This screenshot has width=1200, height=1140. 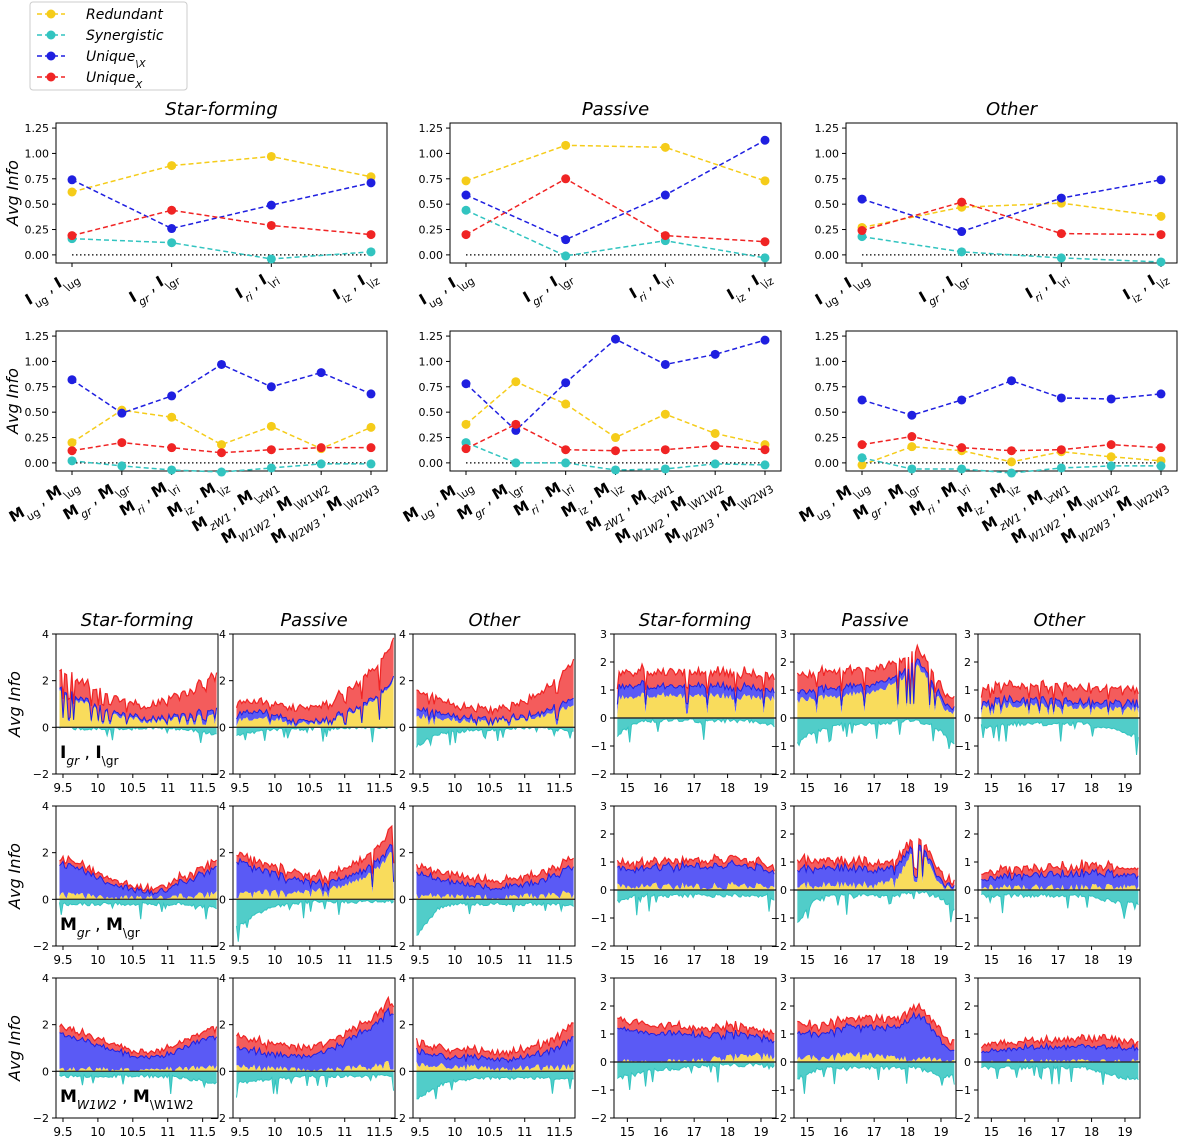 I want to click on y-tick-label: 2, so click(x=45, y=853).